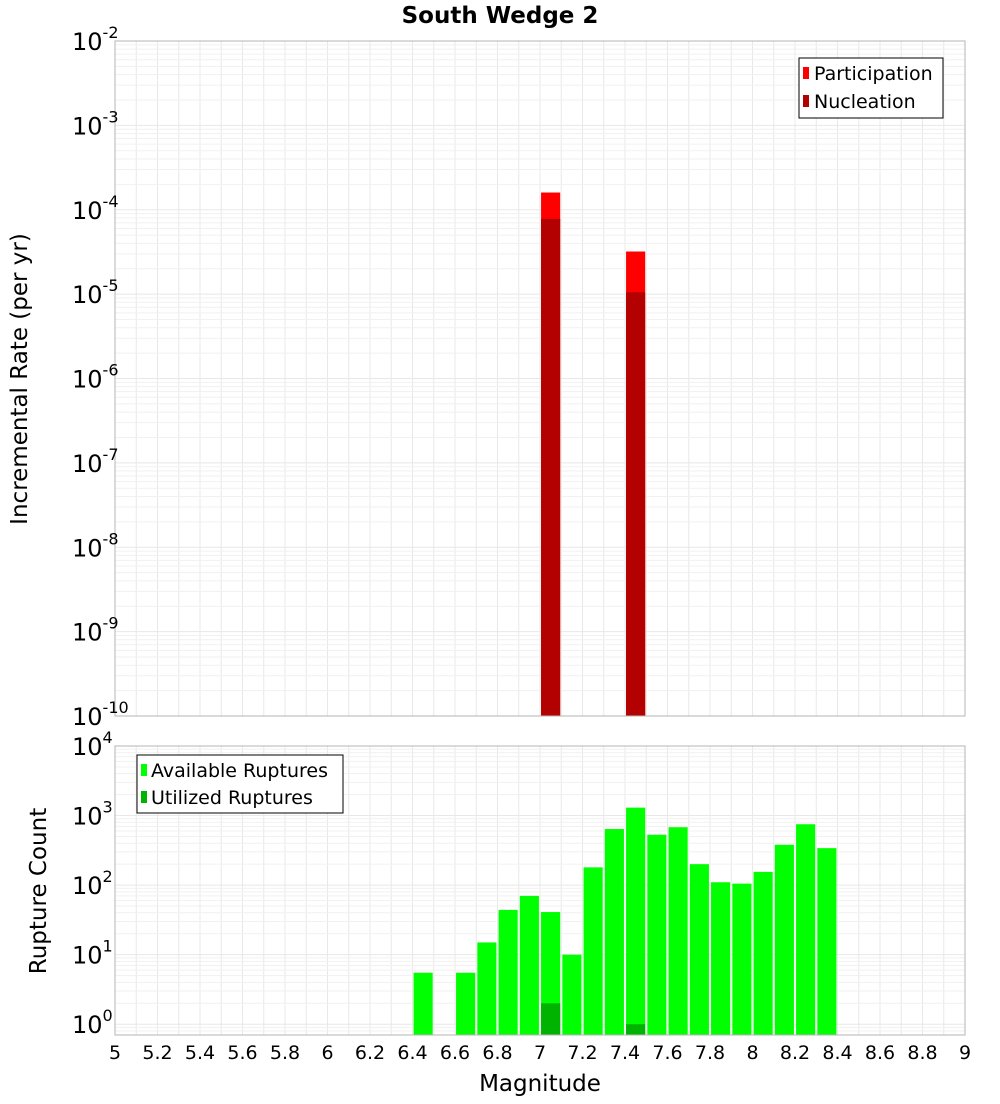  Describe the element at coordinates (806, 101) in the screenshot. I see `legend-swatch-nucleation` at that location.